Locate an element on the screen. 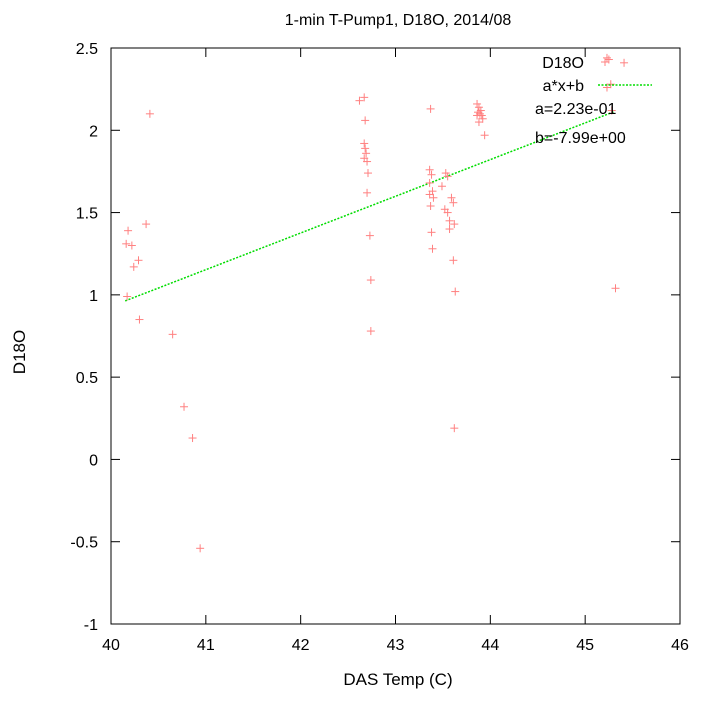 The height and width of the screenshot is (703, 703). x-tick-label: 41 is located at coordinates (206, 645).